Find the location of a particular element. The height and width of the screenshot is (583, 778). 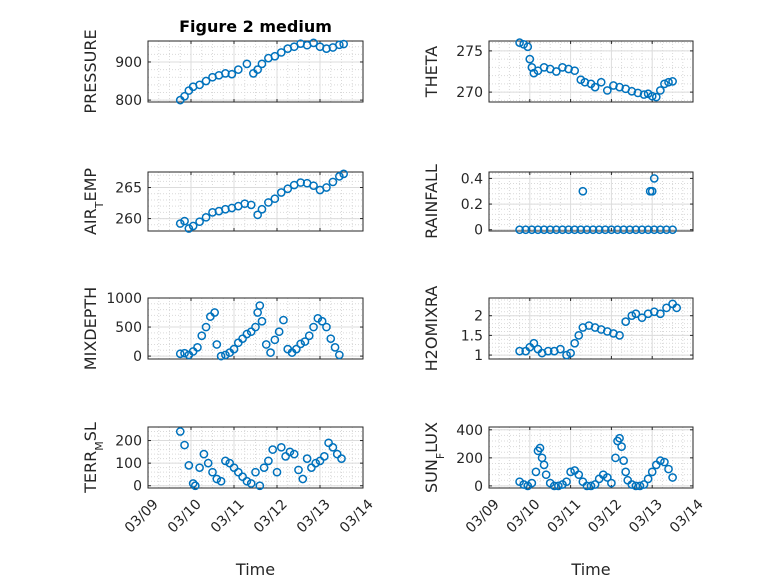

y-tick-label: 0.4 is located at coordinates (472, 179).